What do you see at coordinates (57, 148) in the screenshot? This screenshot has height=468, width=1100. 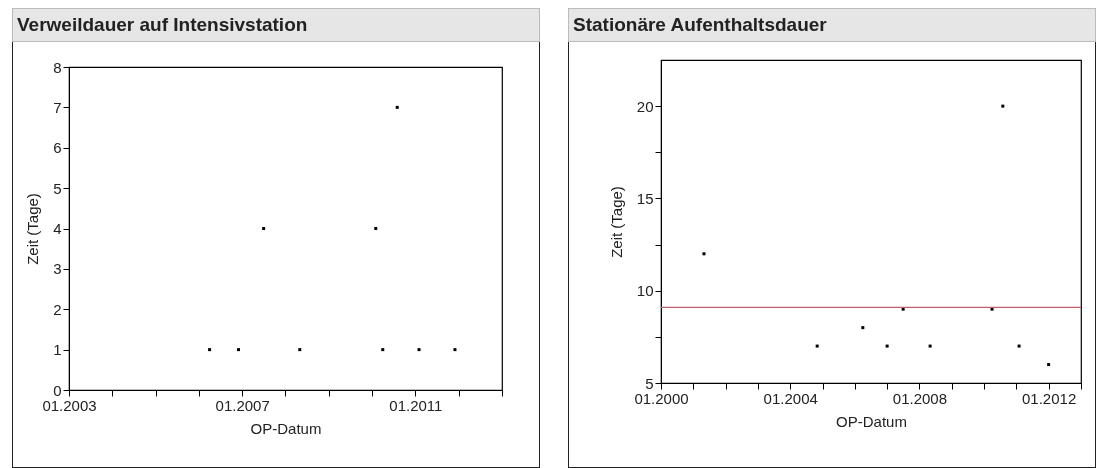 I see `y-tick-label: 6` at bounding box center [57, 148].